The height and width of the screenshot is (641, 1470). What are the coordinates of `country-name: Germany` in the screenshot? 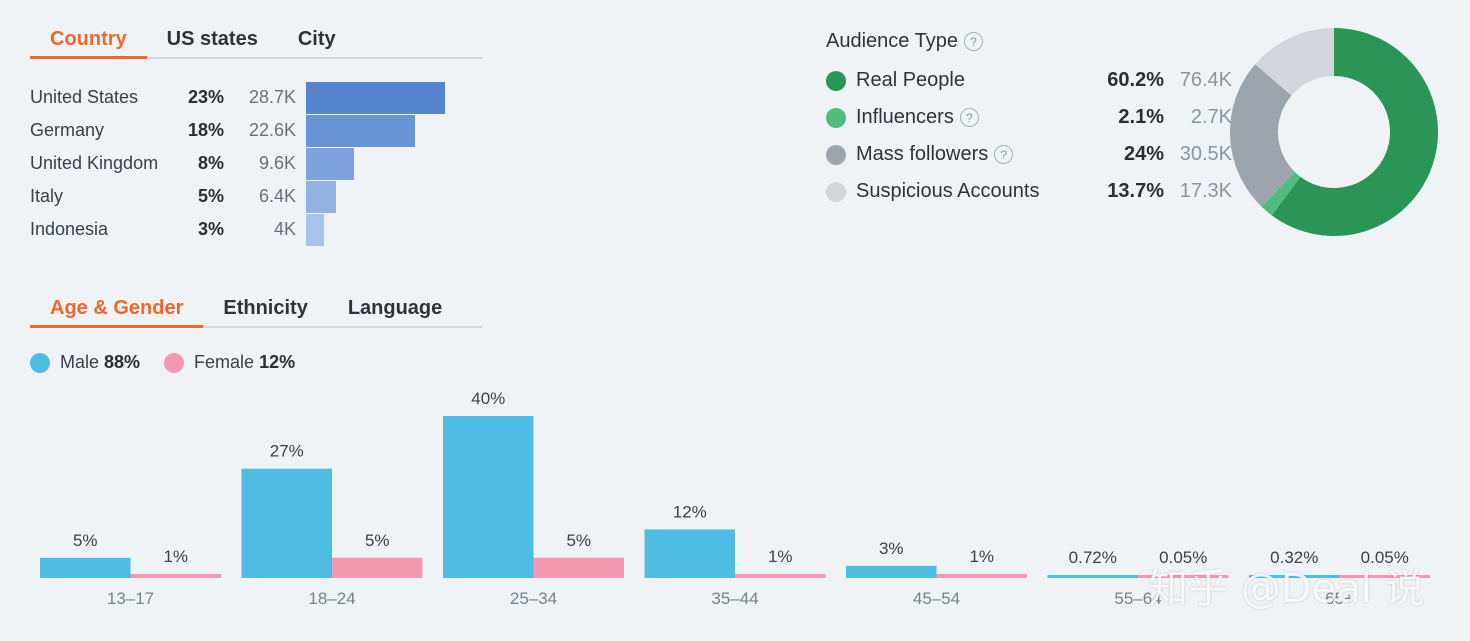 It's located at (67, 130).